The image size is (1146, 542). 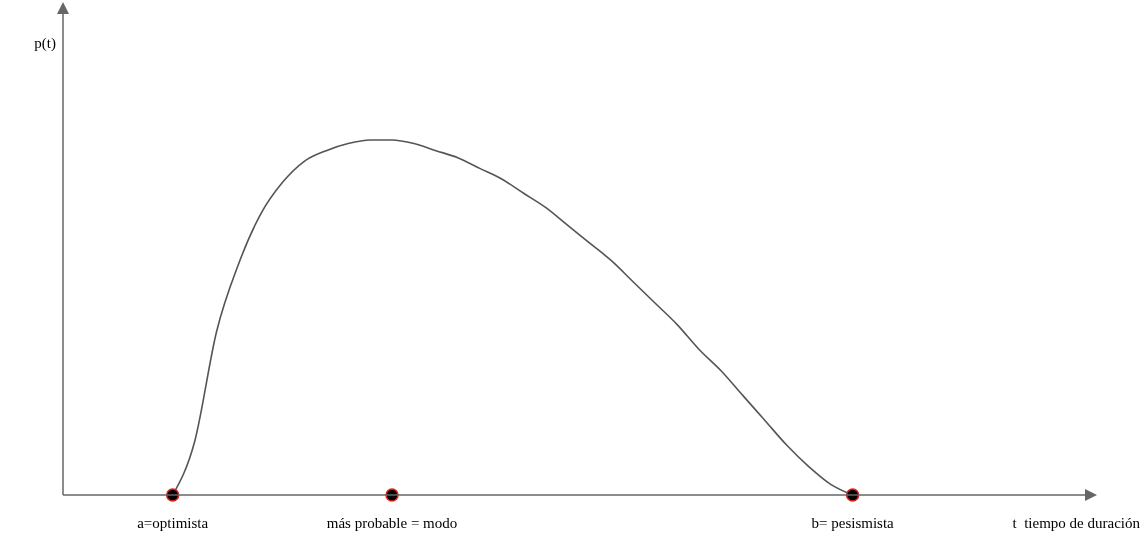 What do you see at coordinates (853, 523) in the screenshot?
I see `x-tick-label: b= pesismista` at bounding box center [853, 523].